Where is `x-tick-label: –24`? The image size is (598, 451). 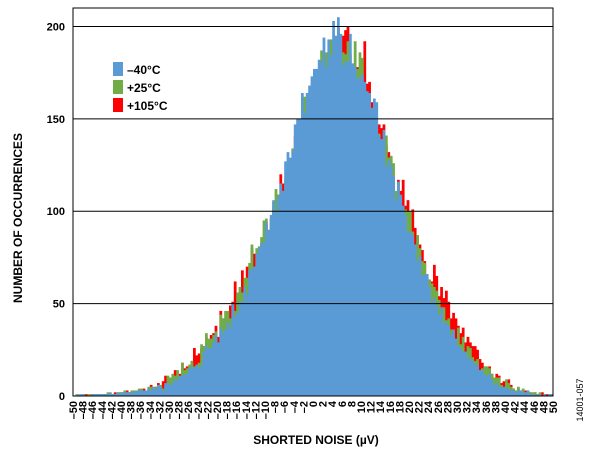
x-tick-label: –24 is located at coordinates (199, 409).